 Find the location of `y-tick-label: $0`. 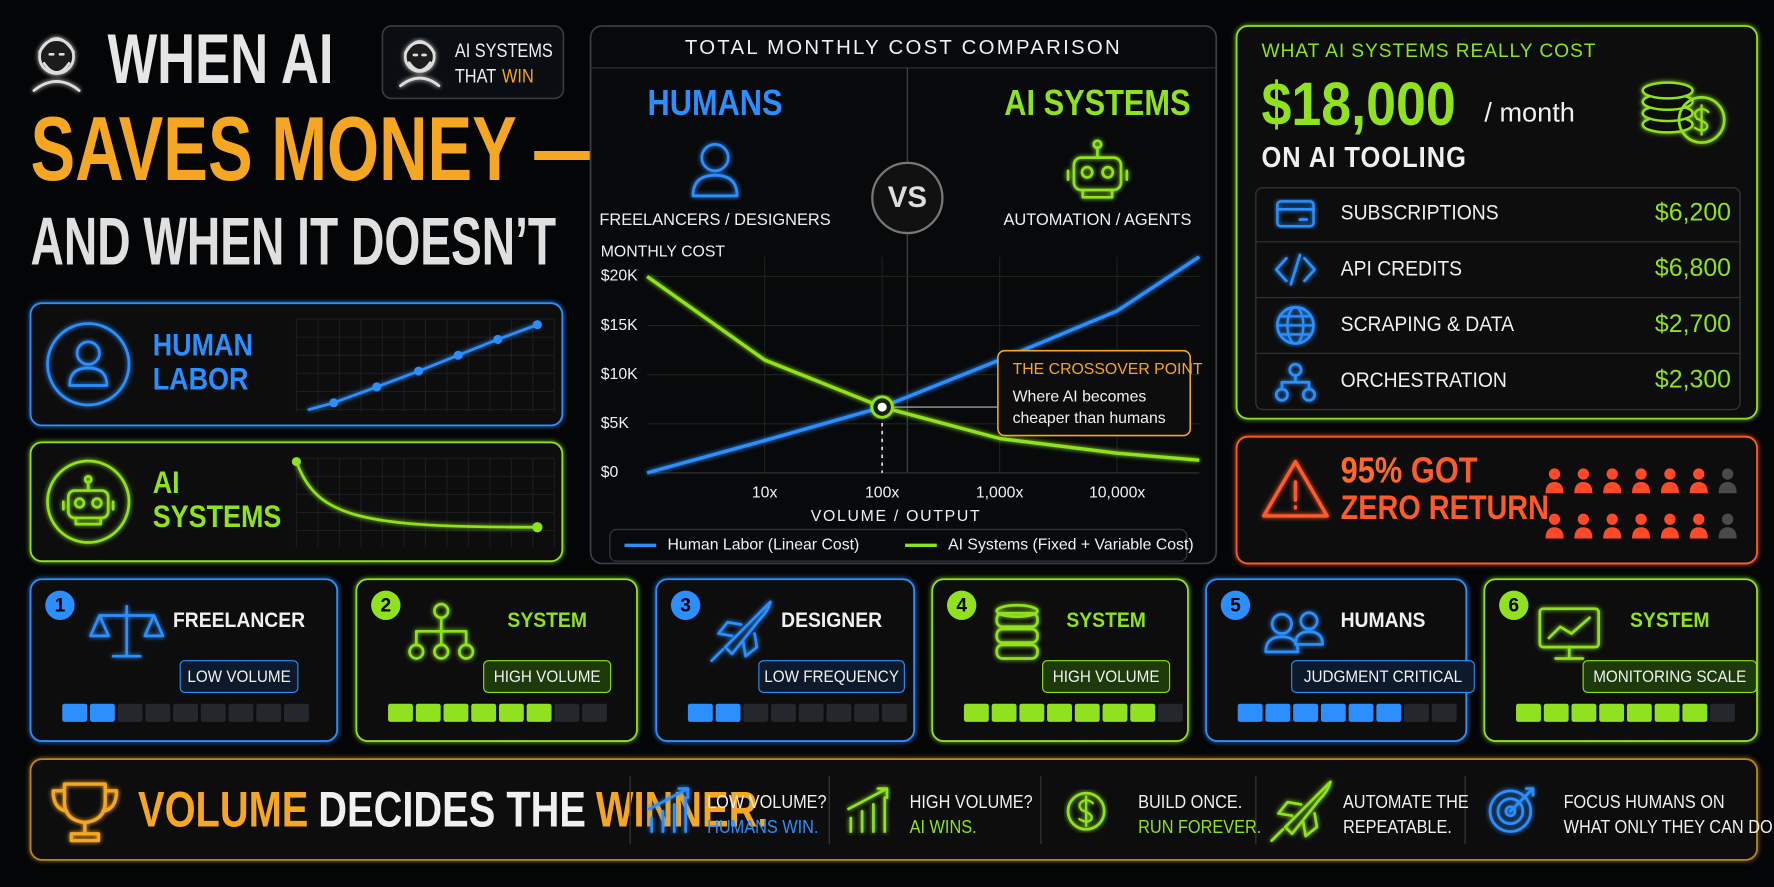

y-tick-label: $0 is located at coordinates (610, 472).